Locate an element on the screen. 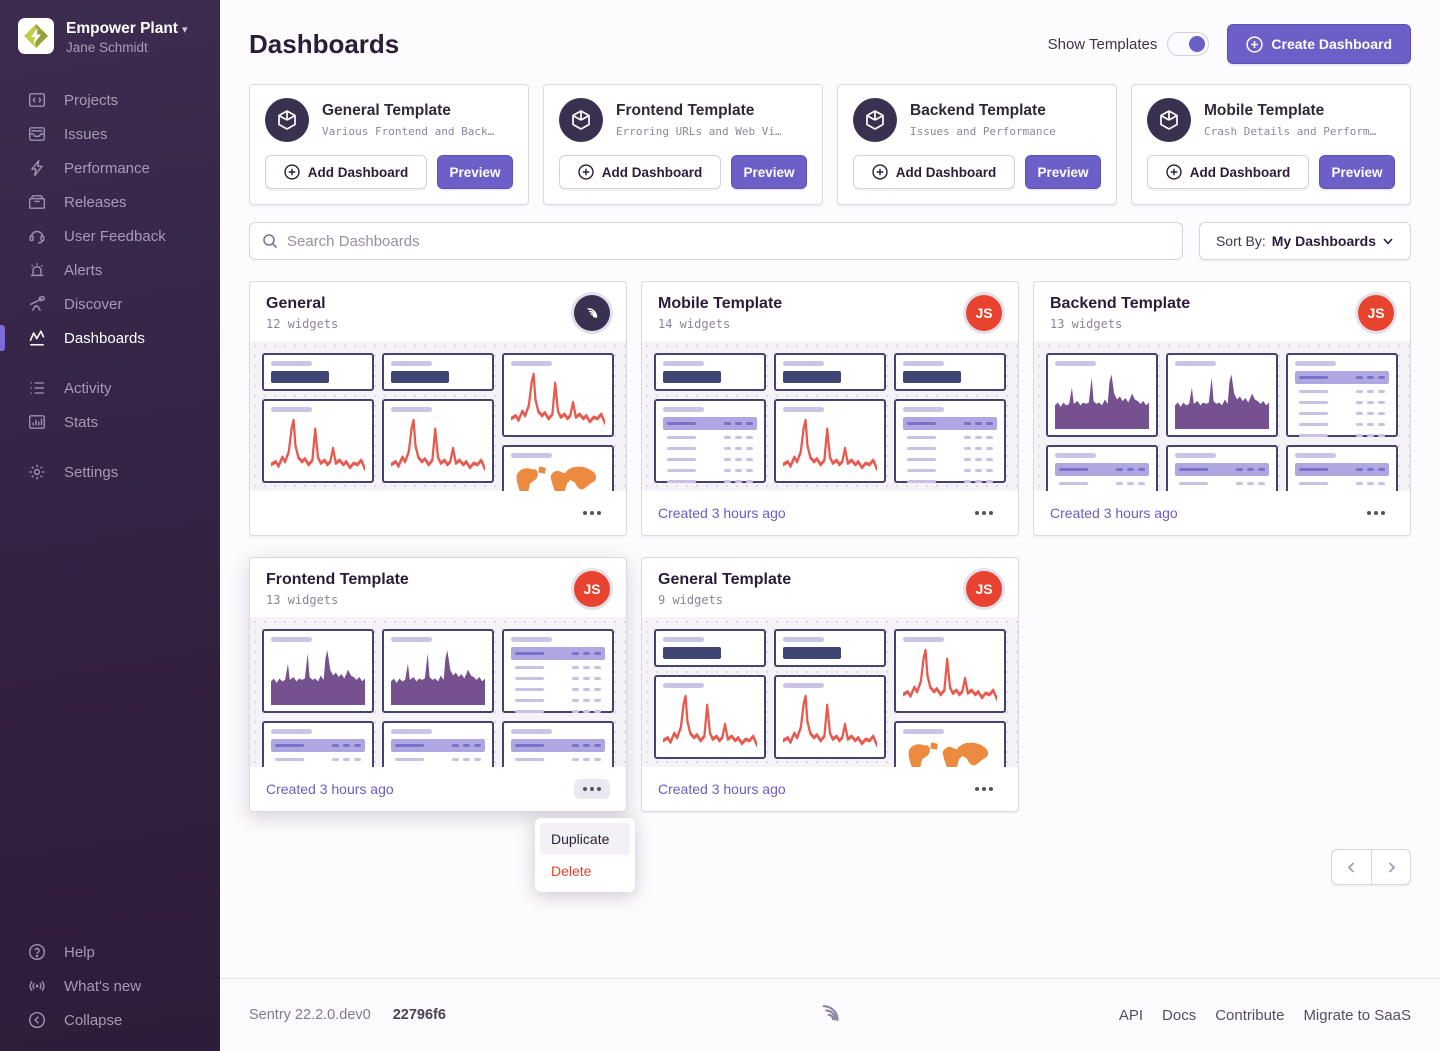 The image size is (1440, 1051). dashboard-title: Frontend Template is located at coordinates (337, 579).